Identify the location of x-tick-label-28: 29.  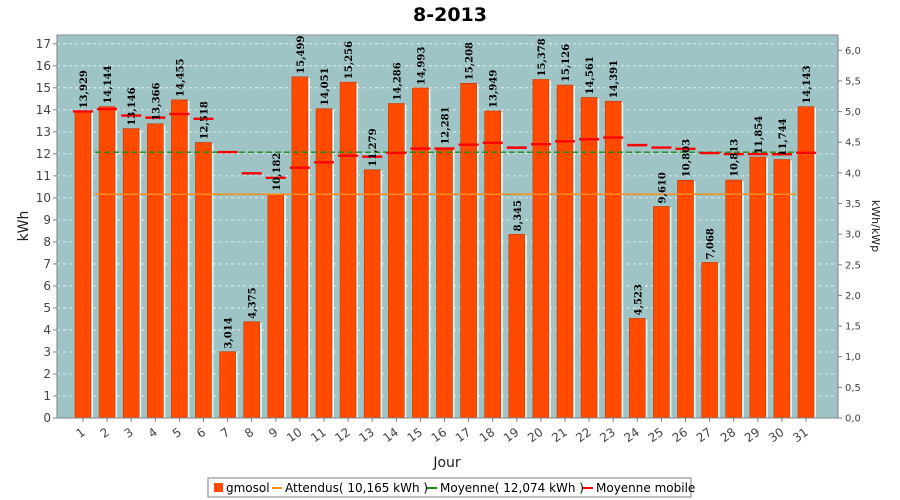
(752, 435).